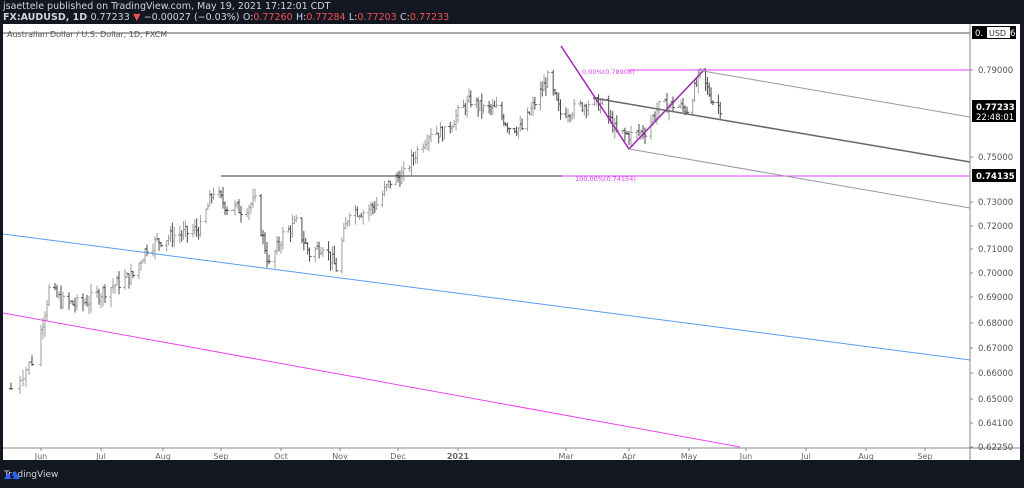 The image size is (1024, 488). Describe the element at coordinates (12, 475) in the screenshot. I see `tradingview-logo-icon` at that location.